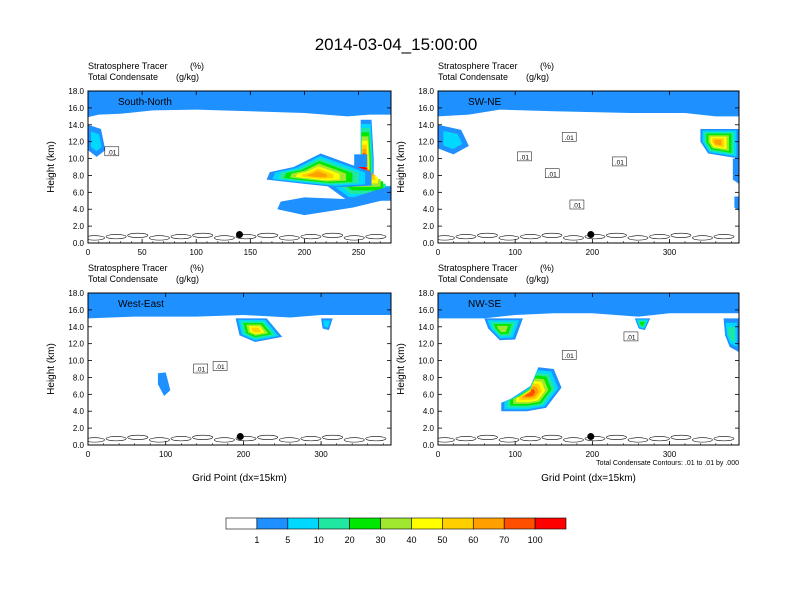  I want to click on condensate-contours, so click(586, 438).